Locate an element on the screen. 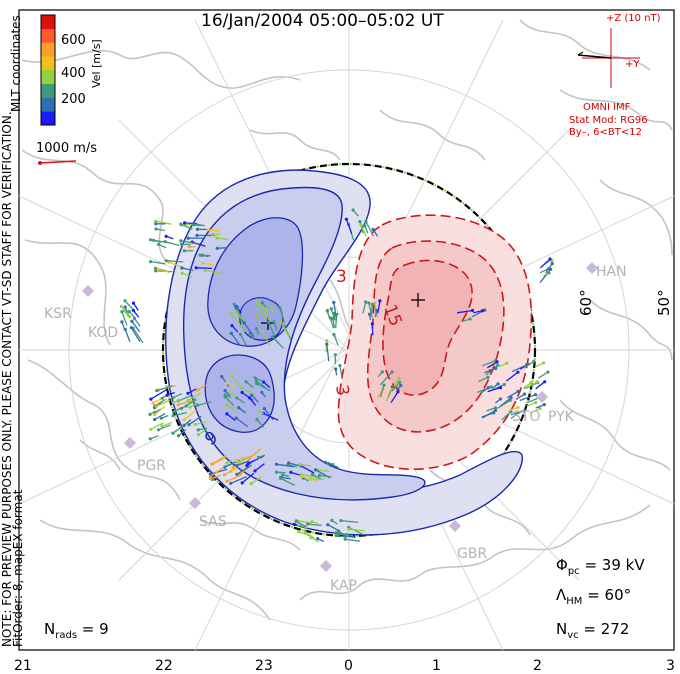 The width and height of the screenshot is (680, 674). pos-contour-label-3: 3 is located at coordinates (342, 390).